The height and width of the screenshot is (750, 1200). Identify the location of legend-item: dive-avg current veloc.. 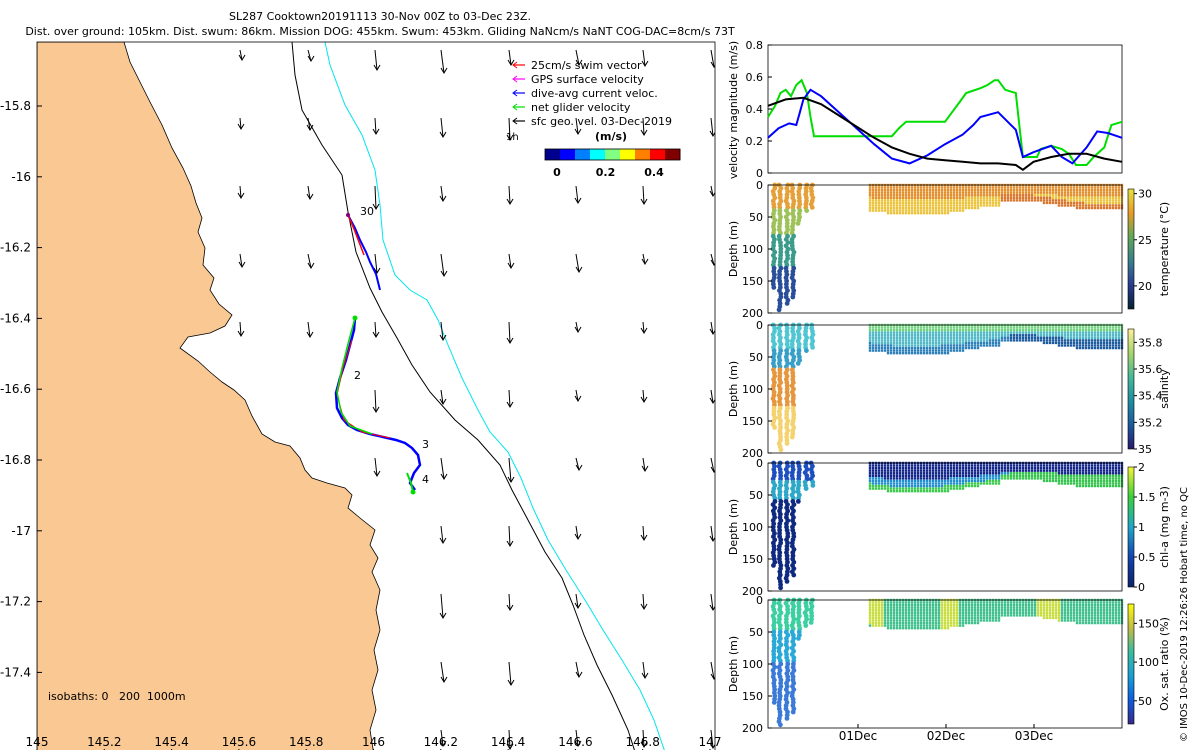
(594, 93).